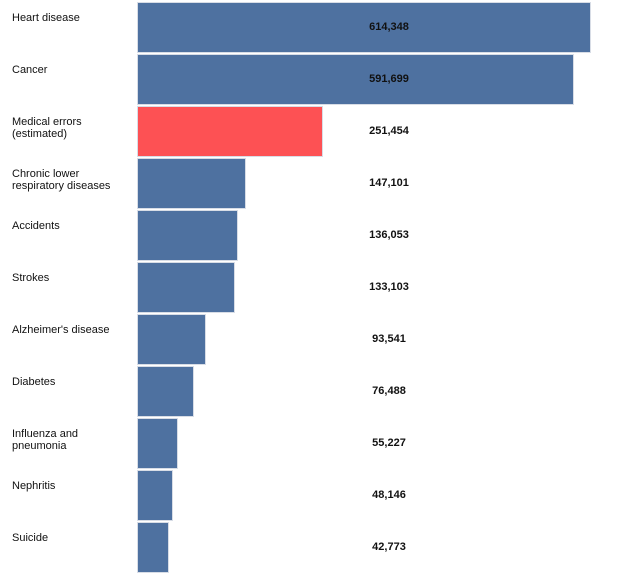 This screenshot has height=579, width=630. Describe the element at coordinates (31, 278) in the screenshot. I see `category-label: Strokes` at that location.